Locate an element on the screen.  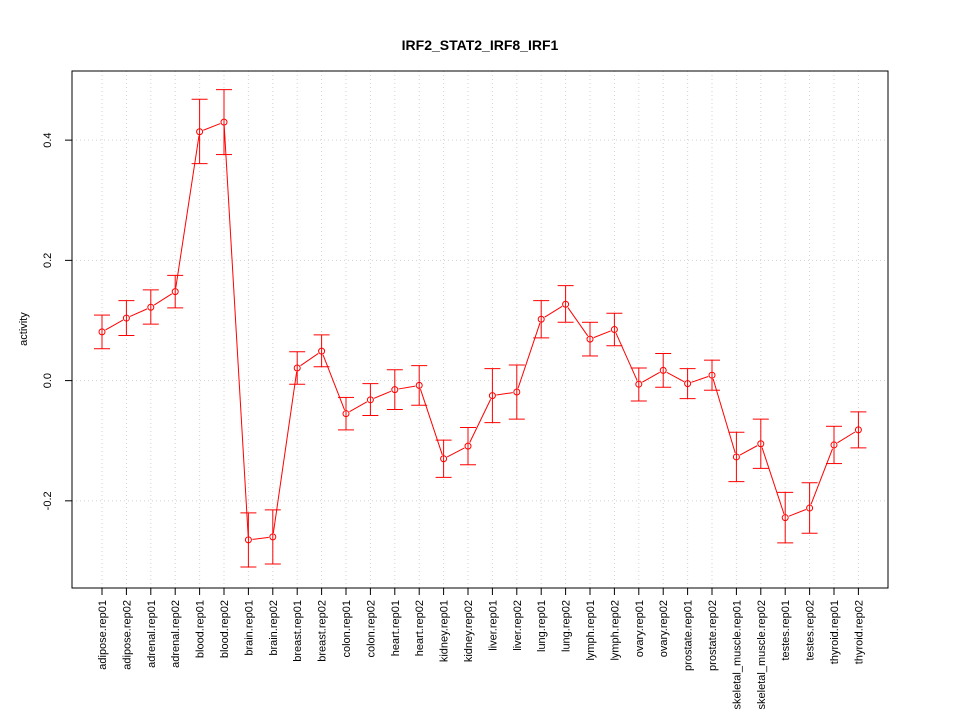
x-tick-label: colon.rep01 is located at coordinates (347, 629).